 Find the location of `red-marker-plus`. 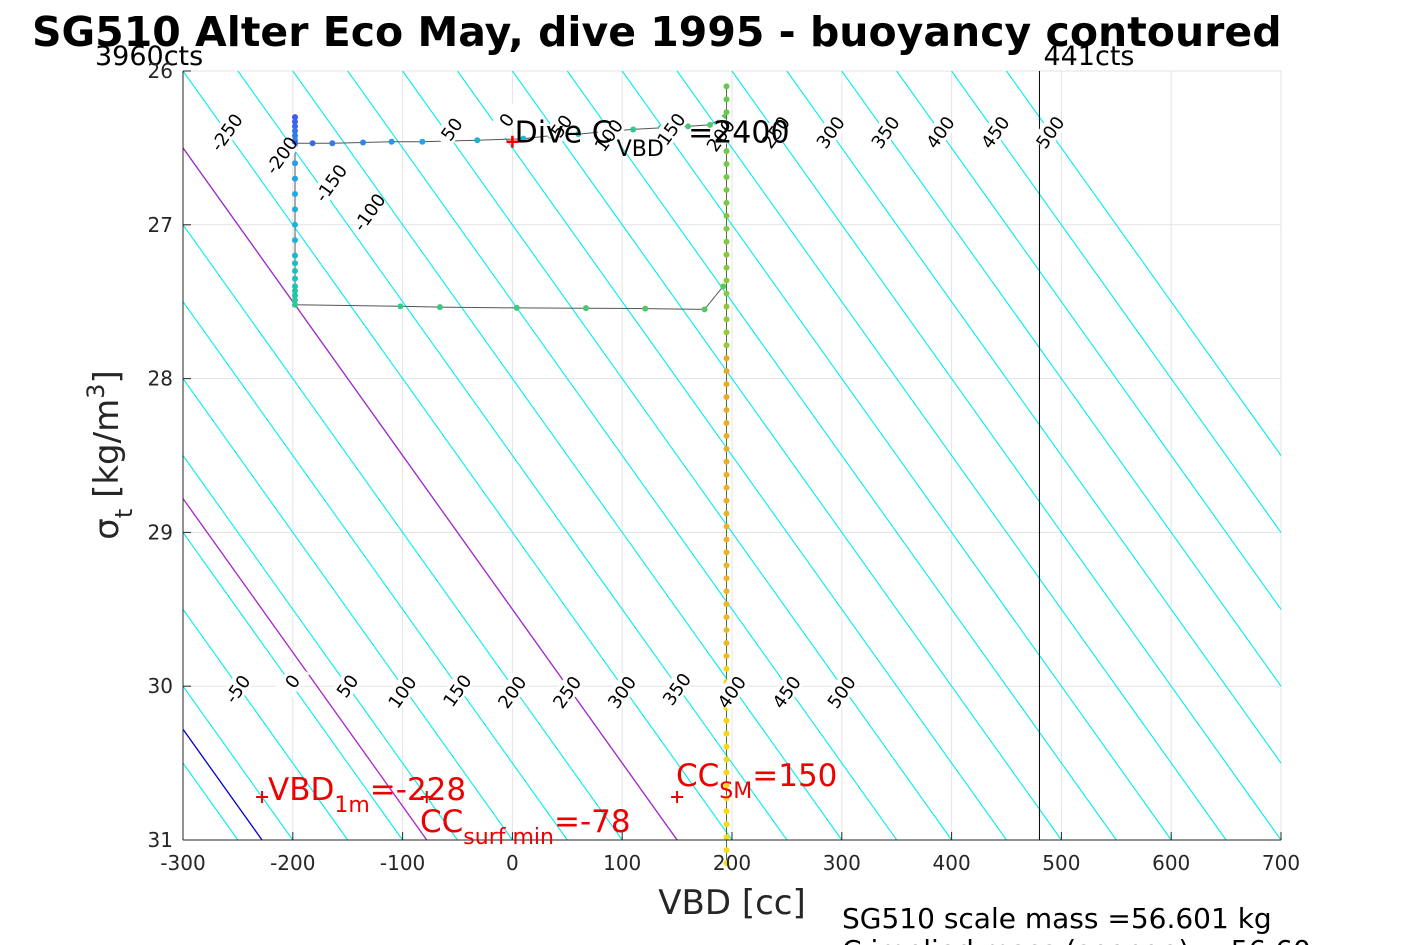

red-marker-plus is located at coordinates (426, 797).